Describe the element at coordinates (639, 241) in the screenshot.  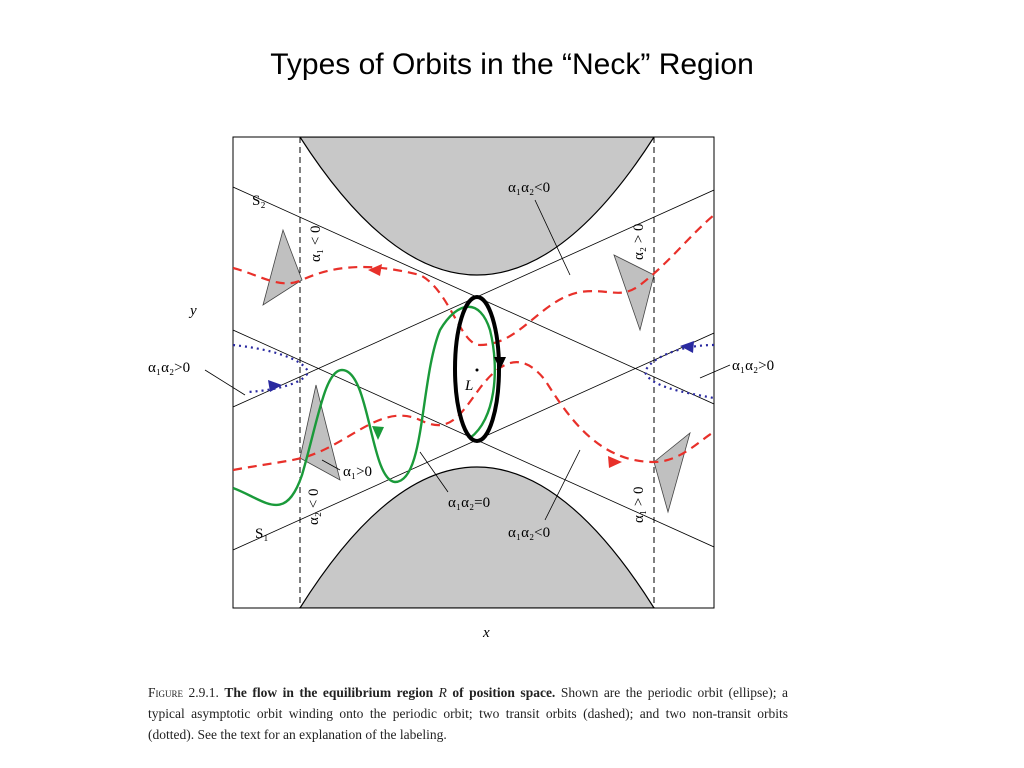
I see `label: α₂ > 0` at that location.